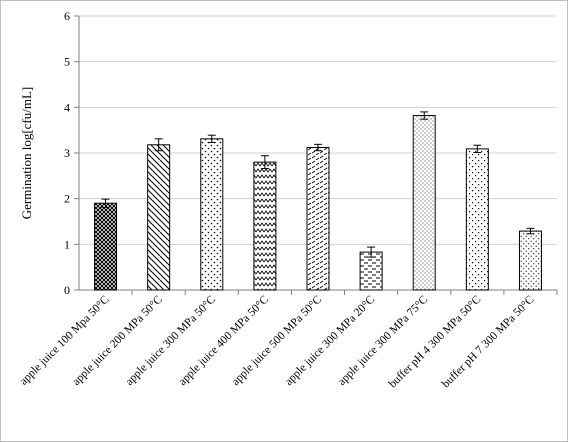 The height and width of the screenshot is (442, 568). I want to click on x-tick-label: apple juice 300 MPa 75°C, so click(383, 340).